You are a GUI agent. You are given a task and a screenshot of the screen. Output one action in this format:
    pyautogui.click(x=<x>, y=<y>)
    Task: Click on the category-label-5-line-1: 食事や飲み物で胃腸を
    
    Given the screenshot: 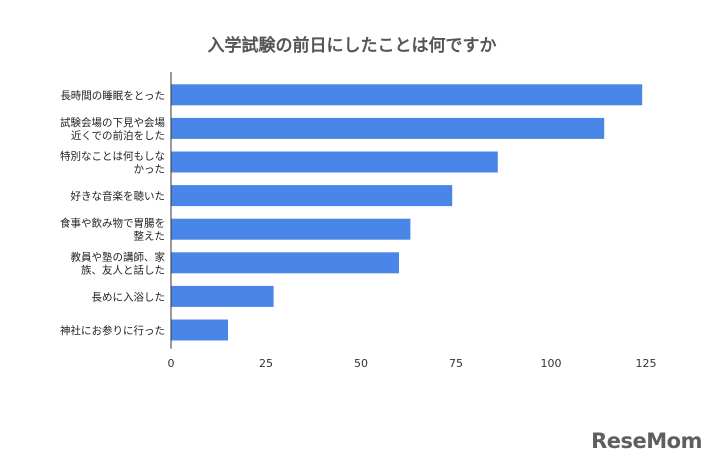 What is the action you would take?
    pyautogui.click(x=112, y=223)
    